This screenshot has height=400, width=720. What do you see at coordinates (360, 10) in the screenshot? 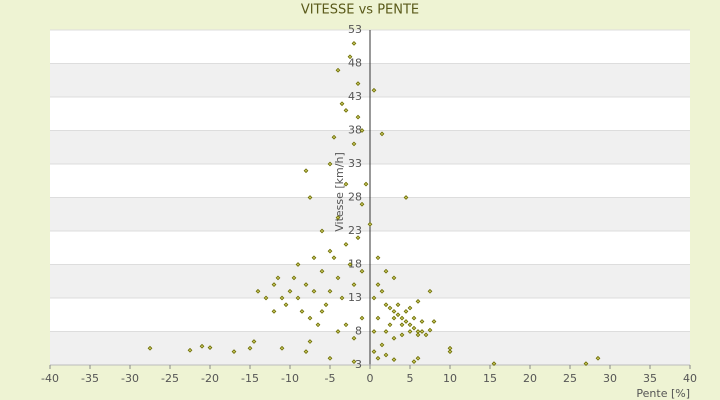
I see `chart-title: VITESSE vs PENTE` at bounding box center [360, 10].